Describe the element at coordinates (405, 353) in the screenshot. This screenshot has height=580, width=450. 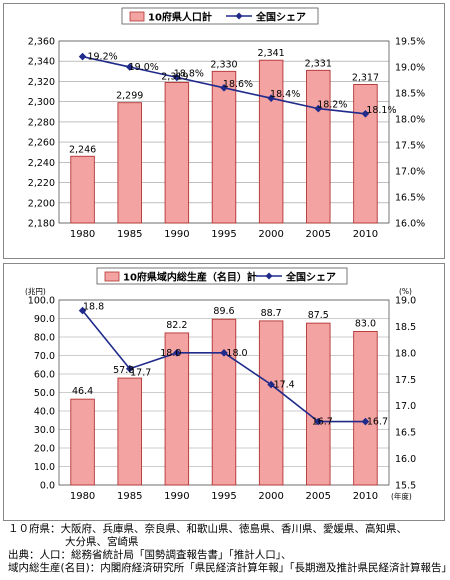
I see `y-right-tick: 18.0` at that location.